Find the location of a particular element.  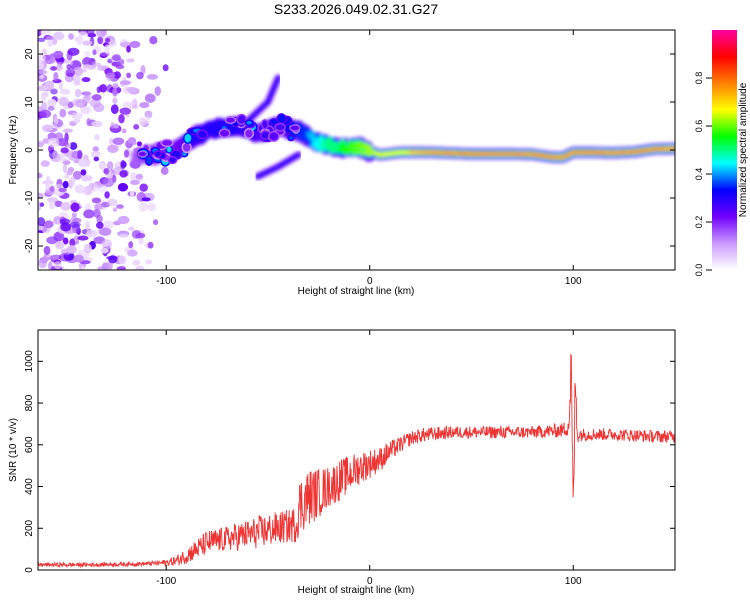

y-tick-label: 10 is located at coordinates (29, 102).